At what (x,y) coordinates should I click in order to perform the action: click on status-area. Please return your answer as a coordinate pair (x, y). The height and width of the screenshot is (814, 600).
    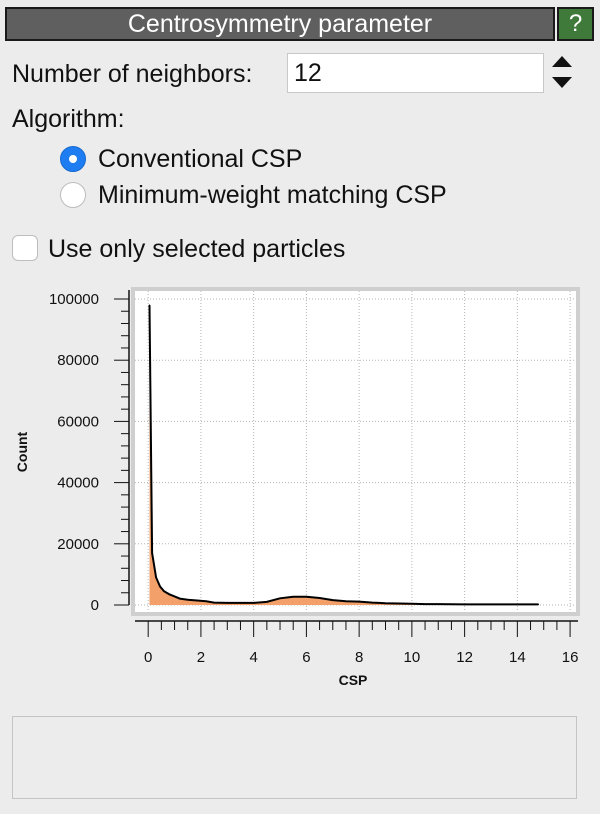
    Looking at the image, I should click on (294, 757).